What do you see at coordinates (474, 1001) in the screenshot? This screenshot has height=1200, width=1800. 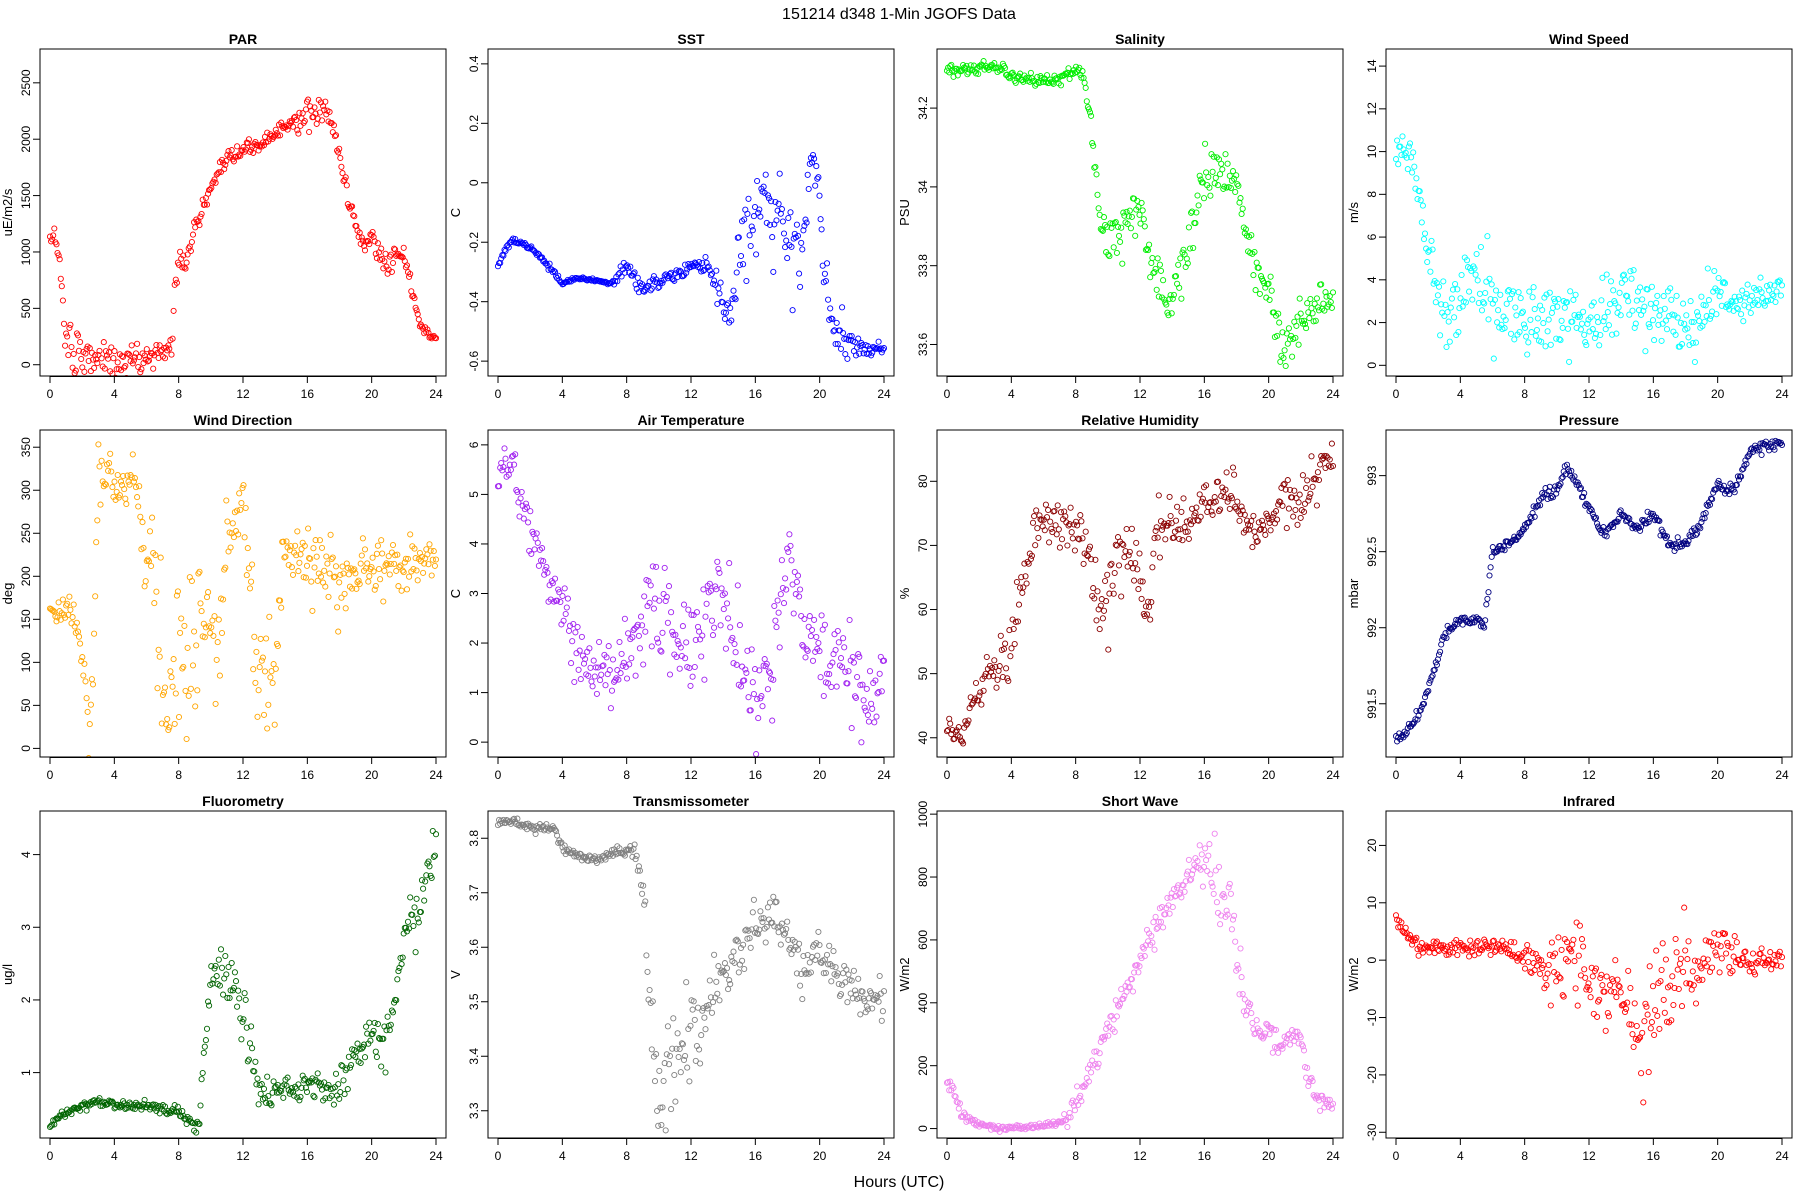 I see `y-tick-label: 3.5` at bounding box center [474, 1001].